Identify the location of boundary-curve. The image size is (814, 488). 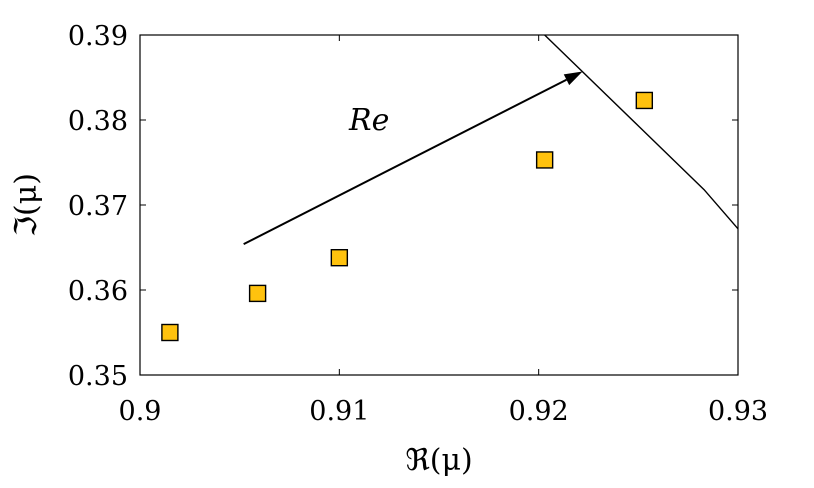
(641, 132).